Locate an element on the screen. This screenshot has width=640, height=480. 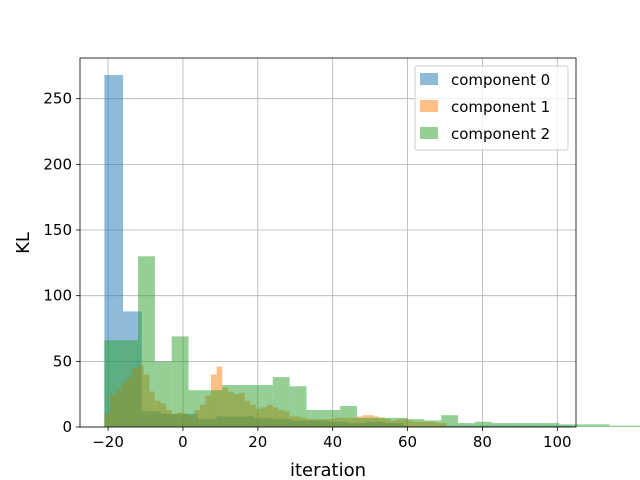
x-axis-ticks: −20 0 20 40 60 80 100 is located at coordinates (332, 439).